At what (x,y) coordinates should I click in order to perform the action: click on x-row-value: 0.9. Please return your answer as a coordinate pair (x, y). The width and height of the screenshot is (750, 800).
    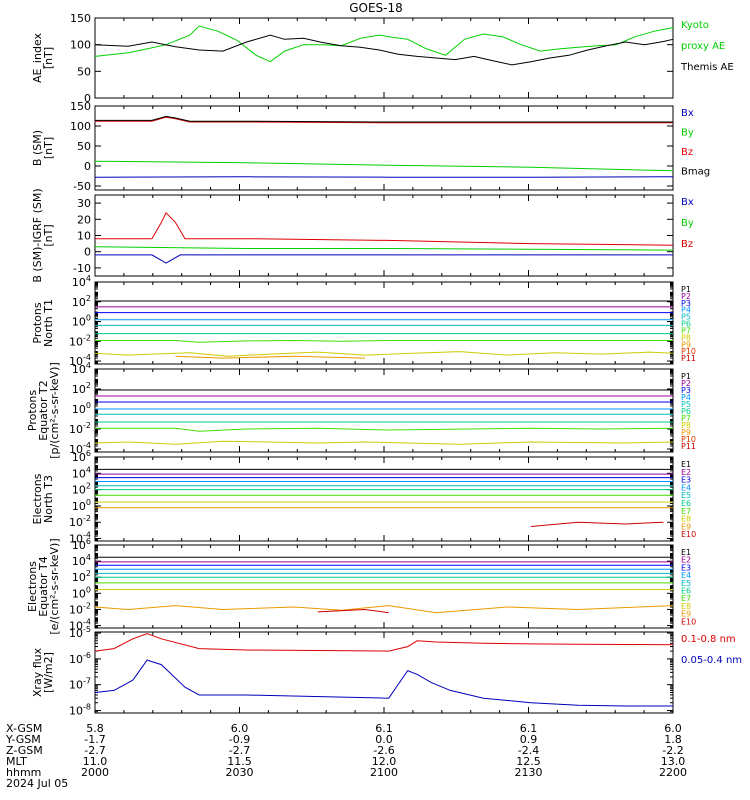
    Looking at the image, I should click on (529, 739).